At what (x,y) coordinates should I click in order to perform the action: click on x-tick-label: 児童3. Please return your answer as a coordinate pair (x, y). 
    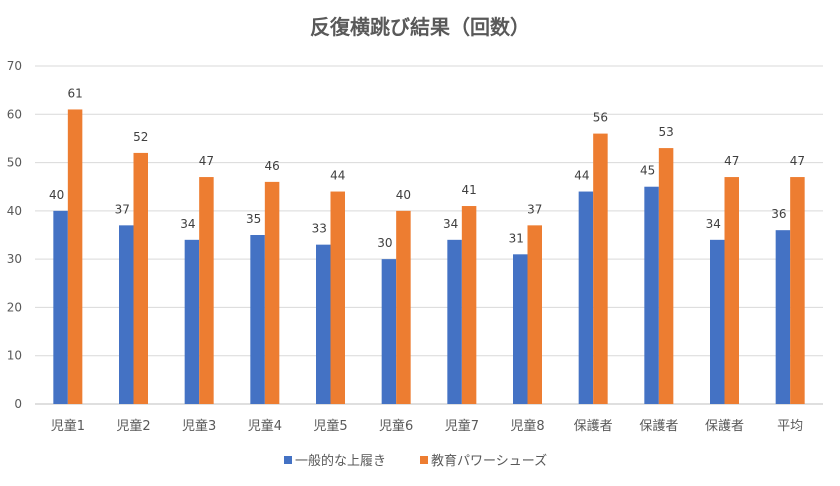
    Looking at the image, I should click on (199, 426).